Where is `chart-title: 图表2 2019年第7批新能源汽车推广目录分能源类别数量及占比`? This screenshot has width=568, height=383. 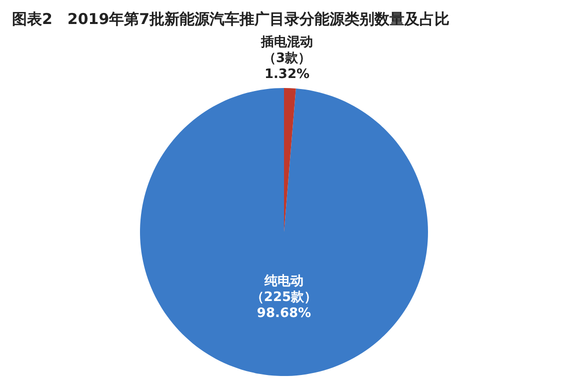 chart-title: 图表2 2019年第7批新能源汽车推广目录分能源类别数量及占比 is located at coordinates (231, 19).